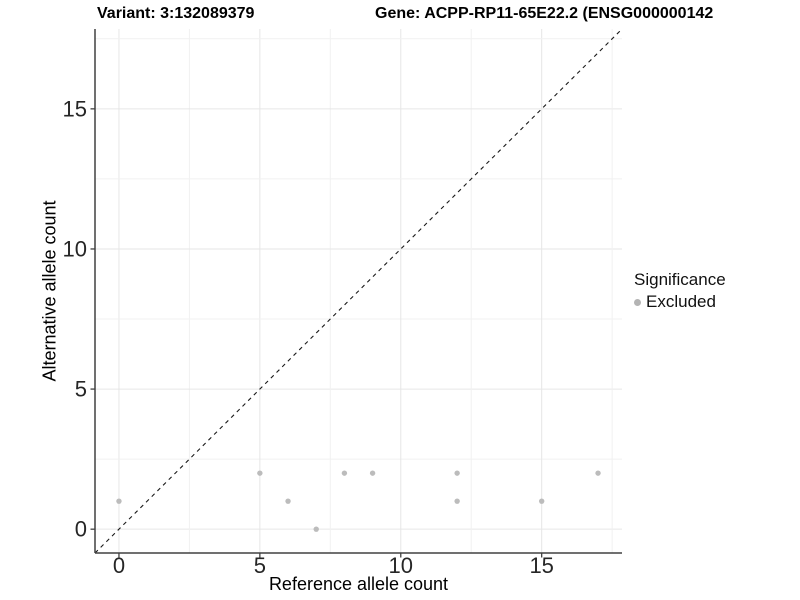 The image size is (800, 600). Describe the element at coordinates (176, 13) in the screenshot. I see `variant-title: Variant: 3:132089379` at that location.